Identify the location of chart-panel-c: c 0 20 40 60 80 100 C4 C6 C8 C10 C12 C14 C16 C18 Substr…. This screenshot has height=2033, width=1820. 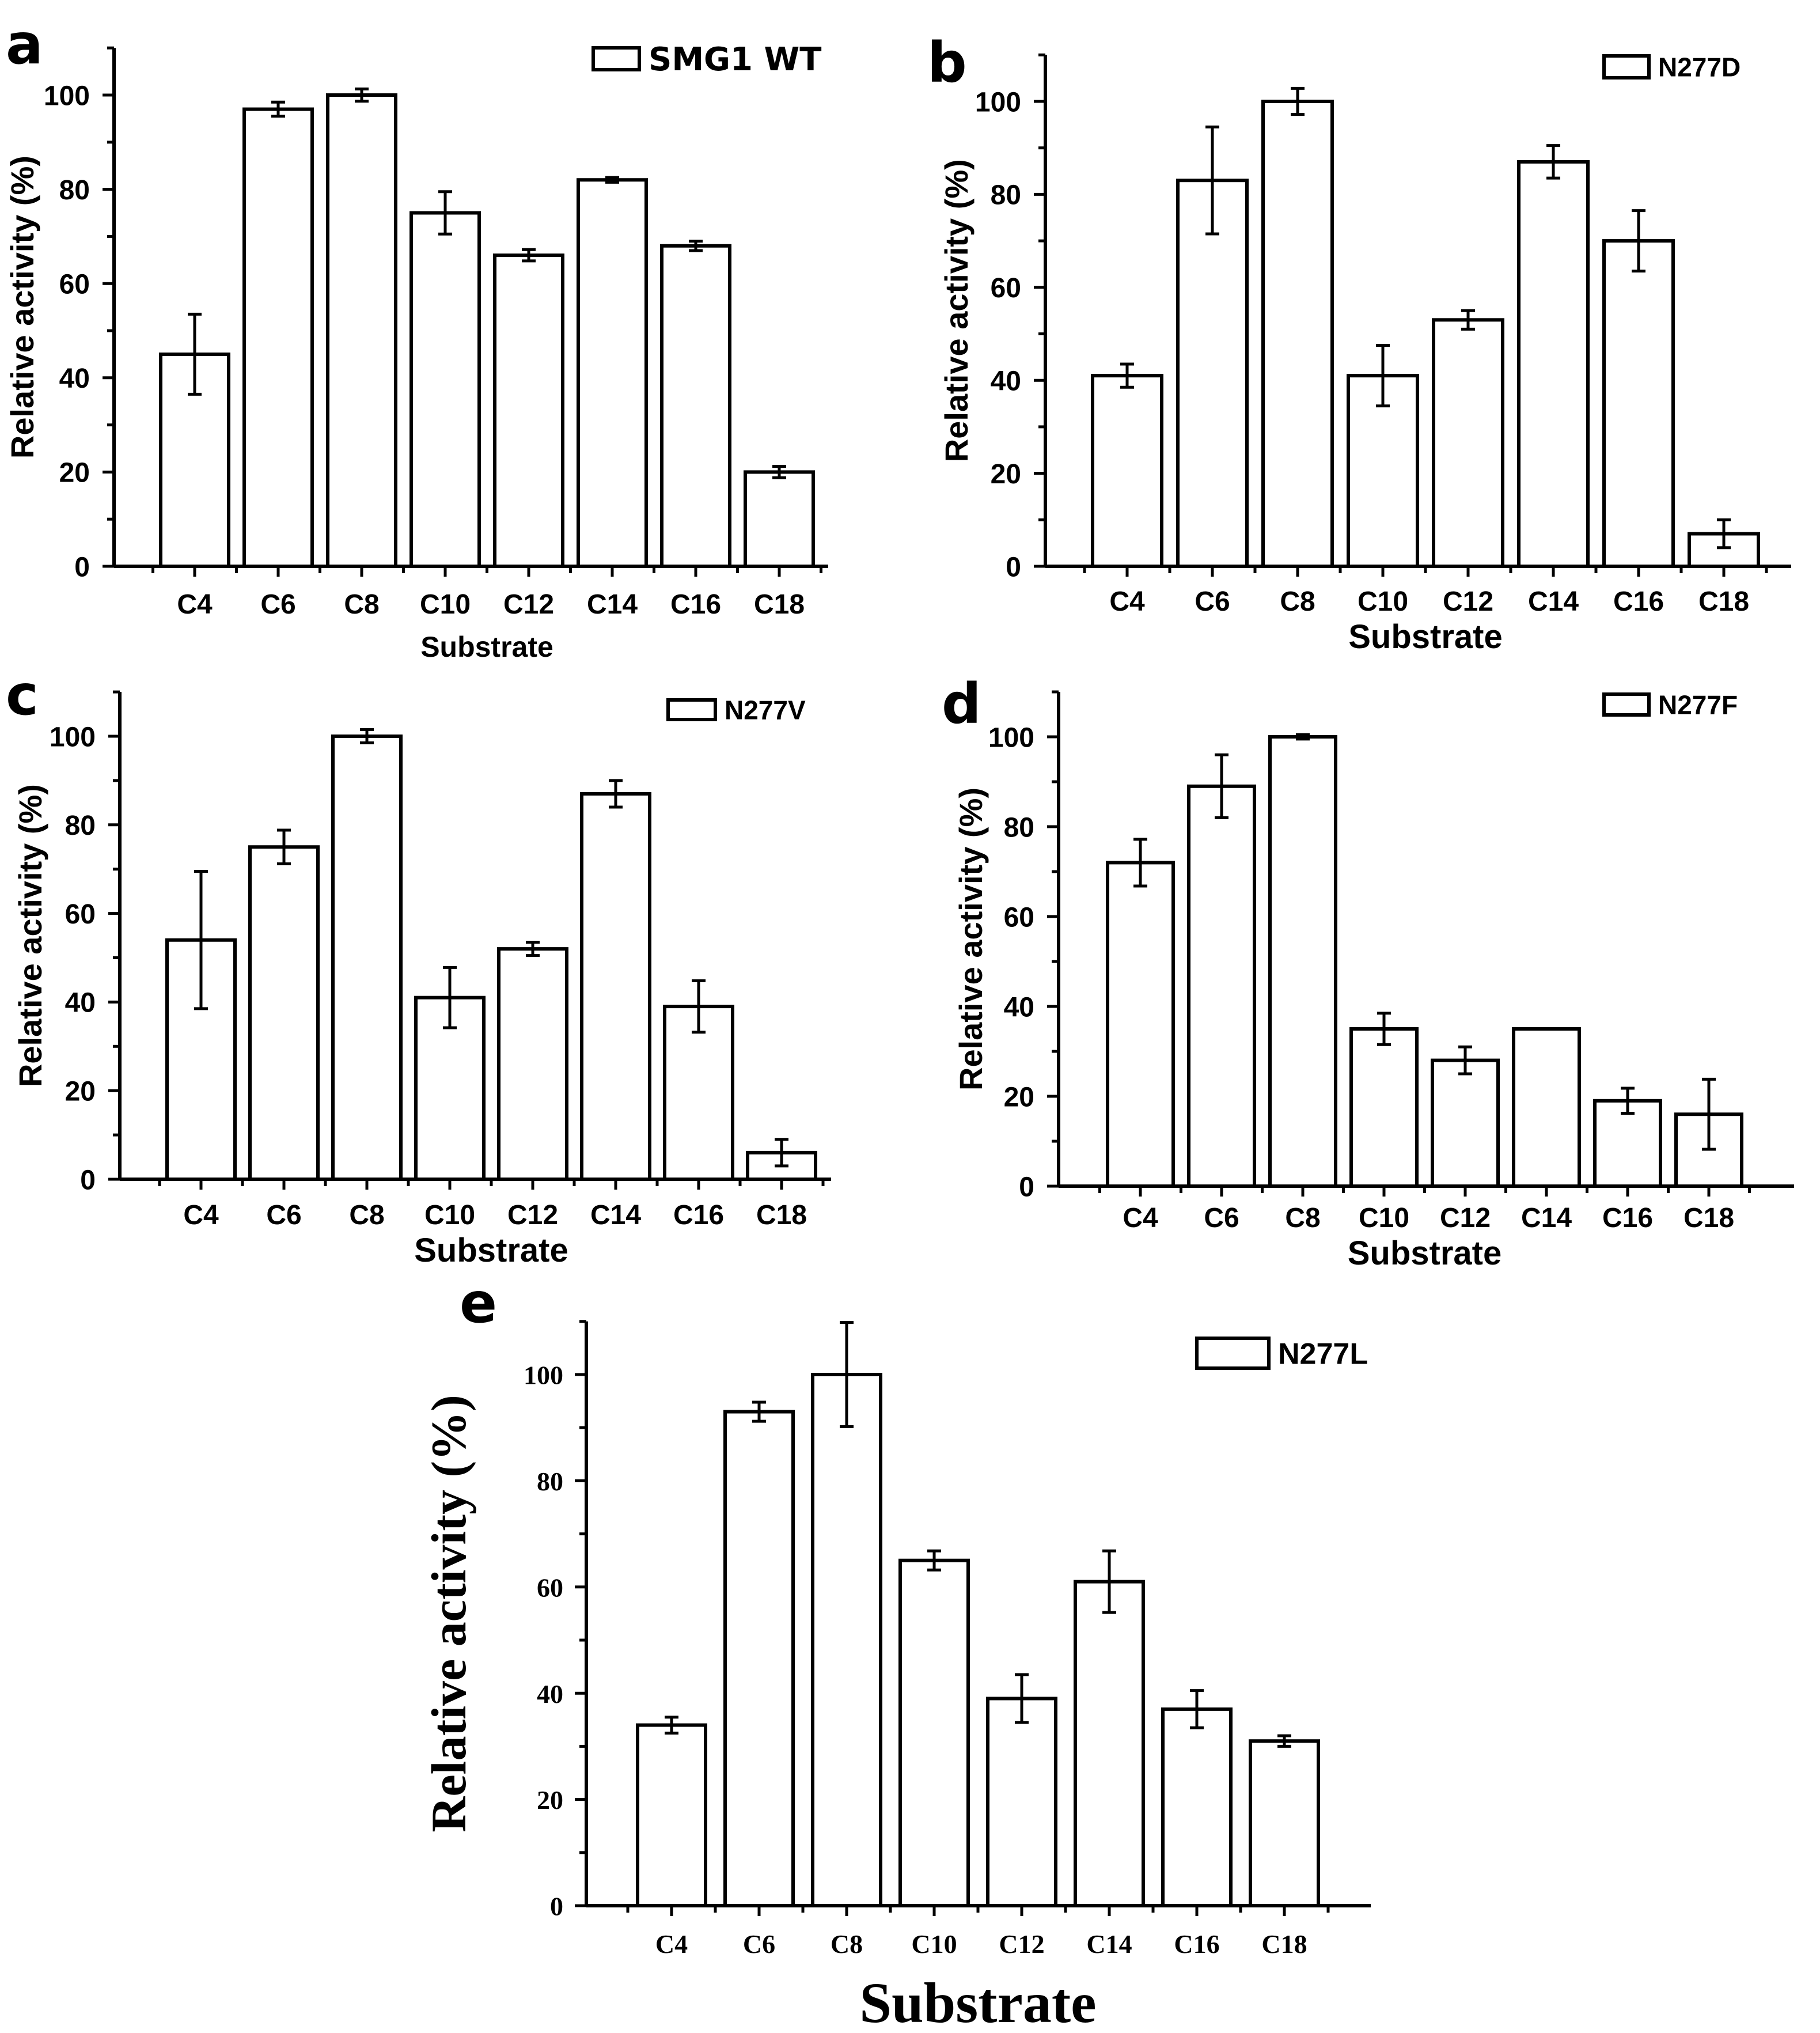
(418, 966).